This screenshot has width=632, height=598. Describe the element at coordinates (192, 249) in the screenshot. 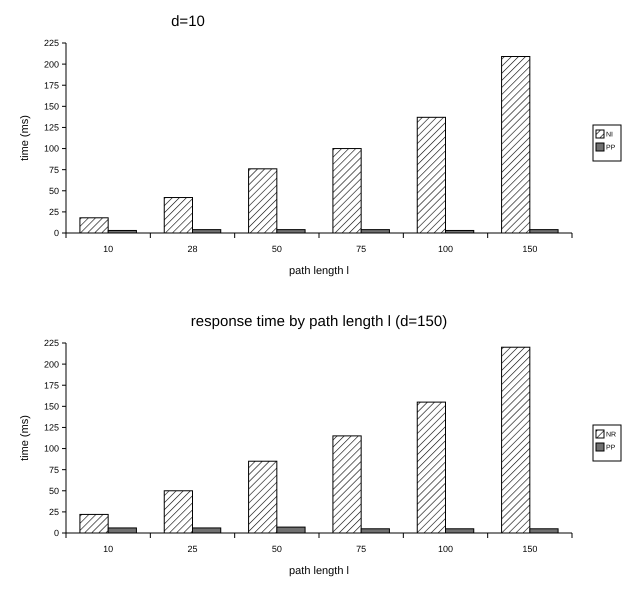

I see `x-tick-label: 28` at that location.